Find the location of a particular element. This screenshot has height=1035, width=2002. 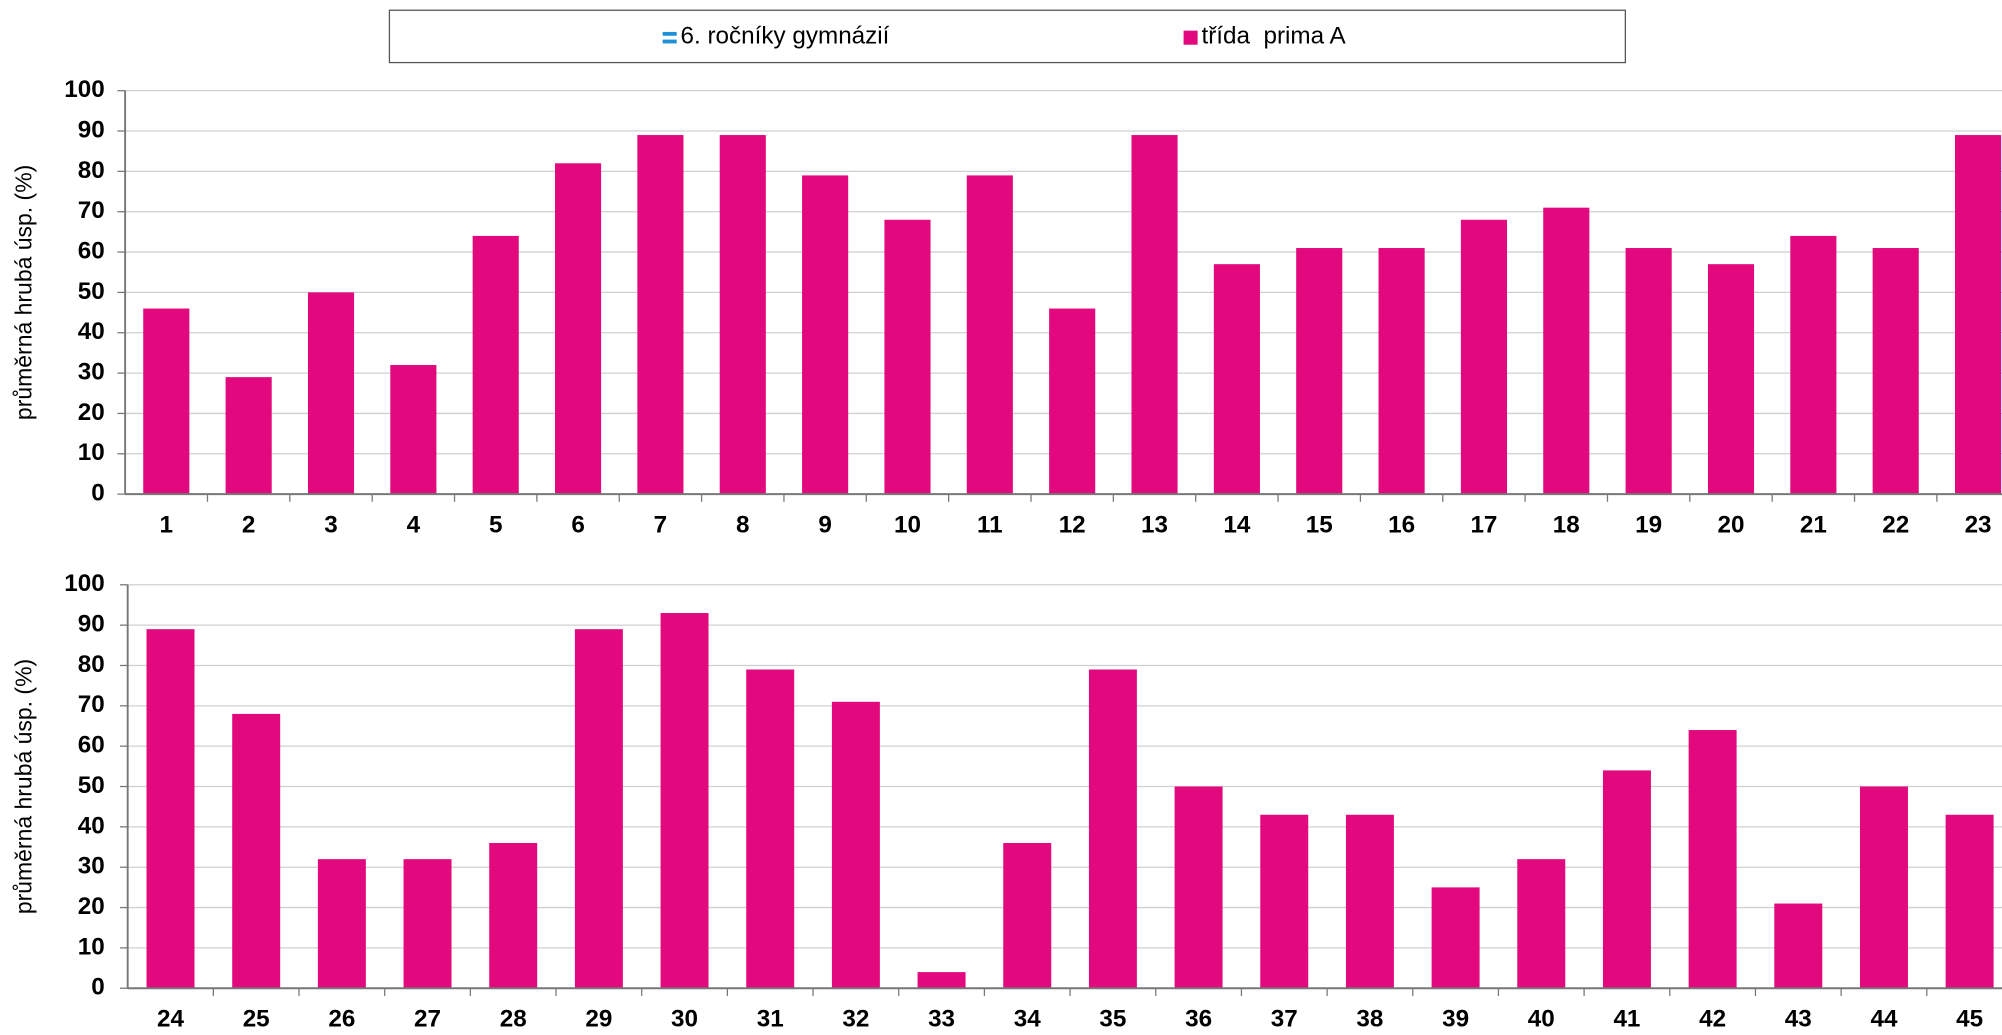

x-tick-label: 28 is located at coordinates (513, 1019).